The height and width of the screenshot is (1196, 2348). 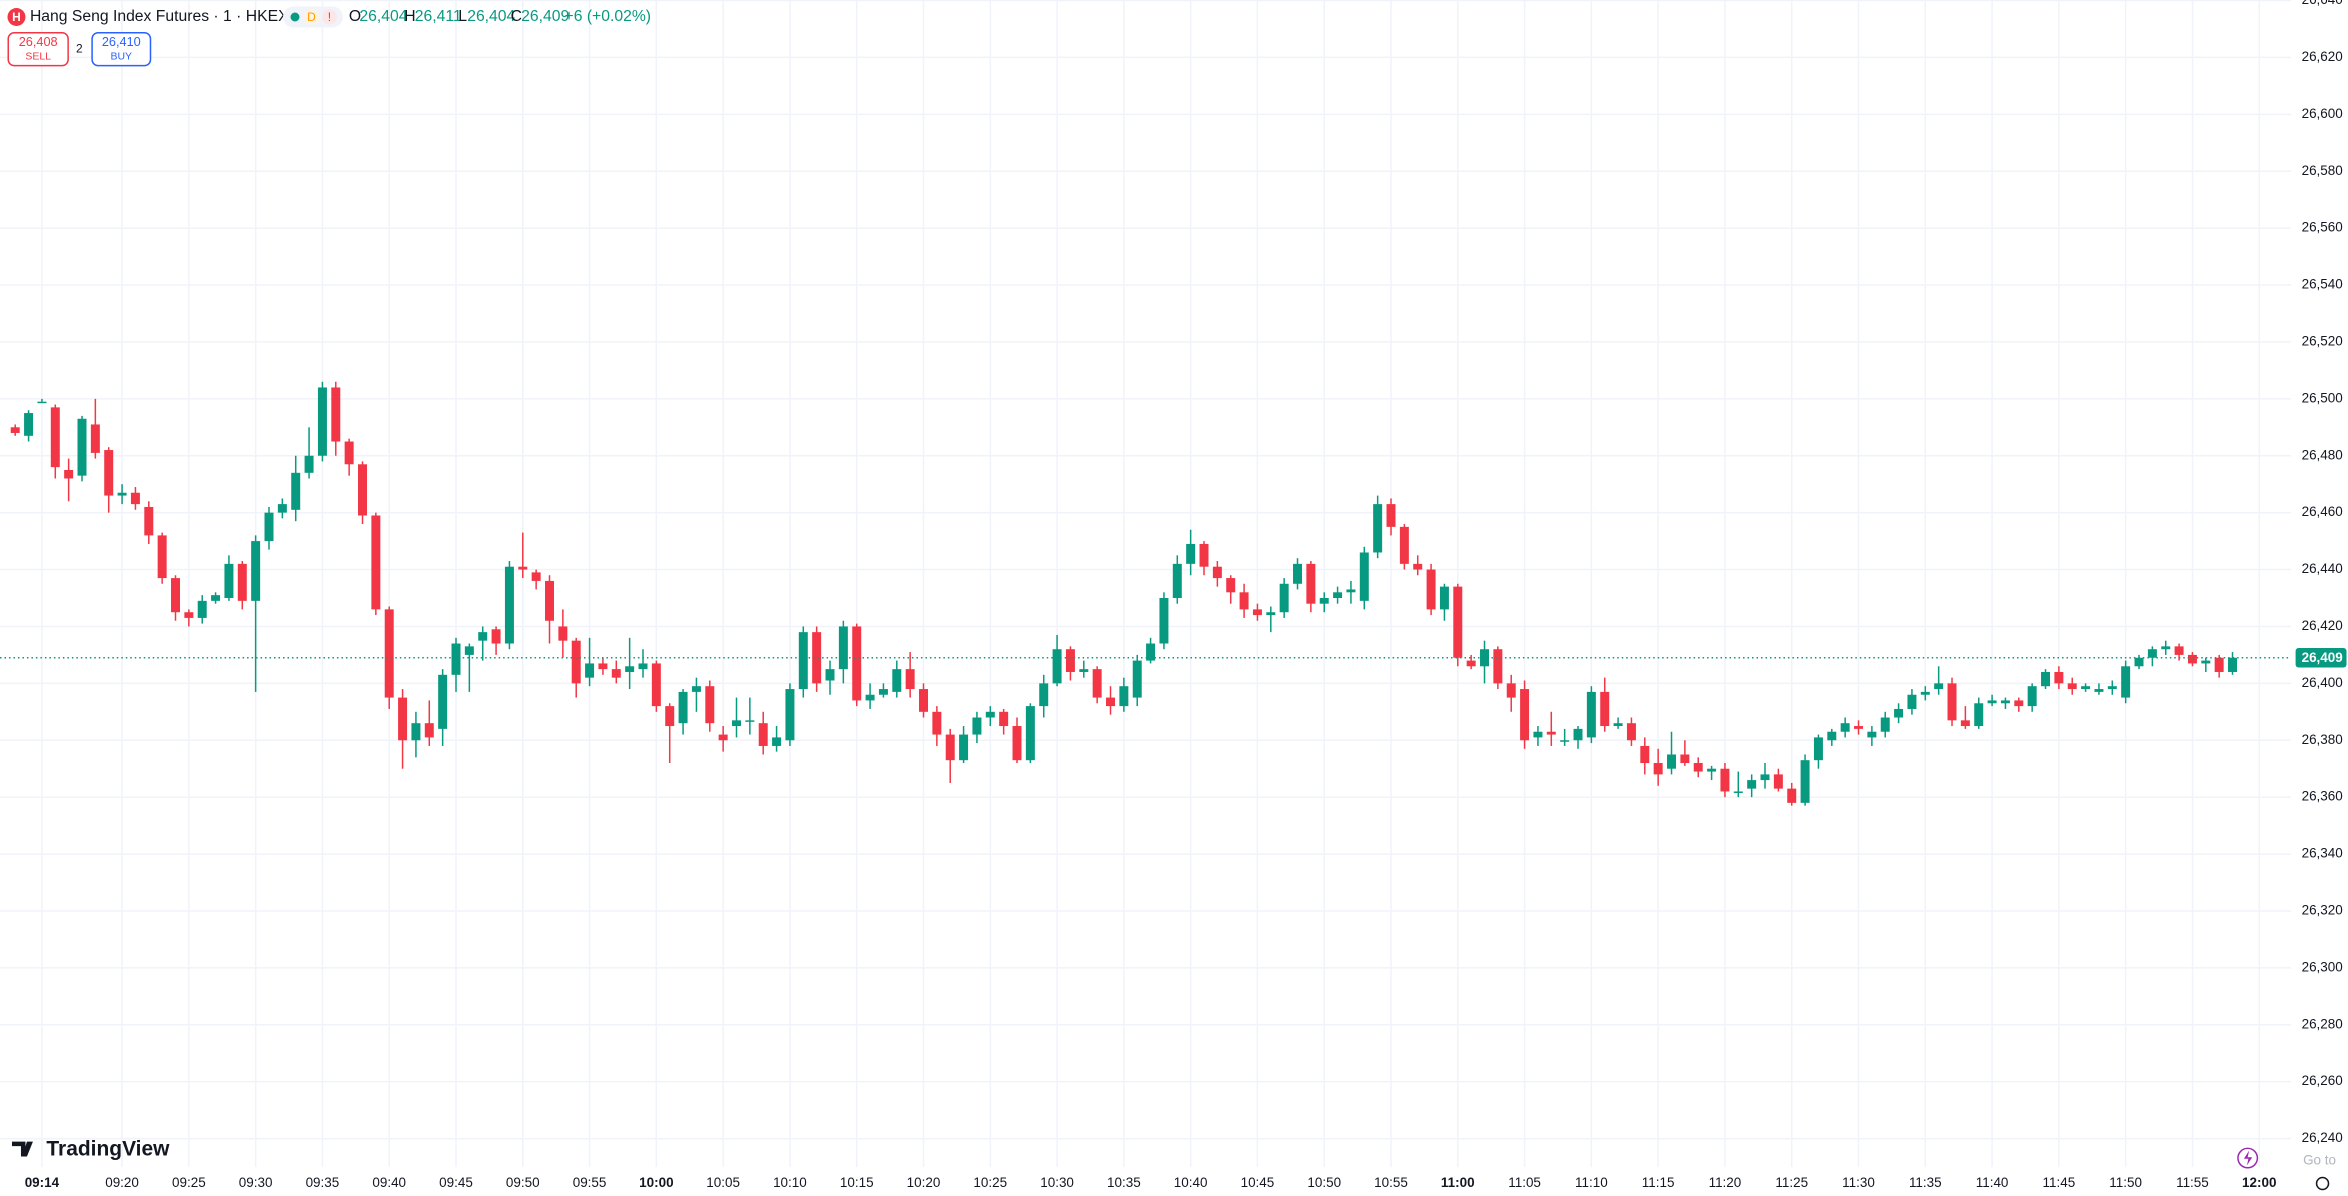 What do you see at coordinates (2322, 1183) in the screenshot?
I see `settings-button` at bounding box center [2322, 1183].